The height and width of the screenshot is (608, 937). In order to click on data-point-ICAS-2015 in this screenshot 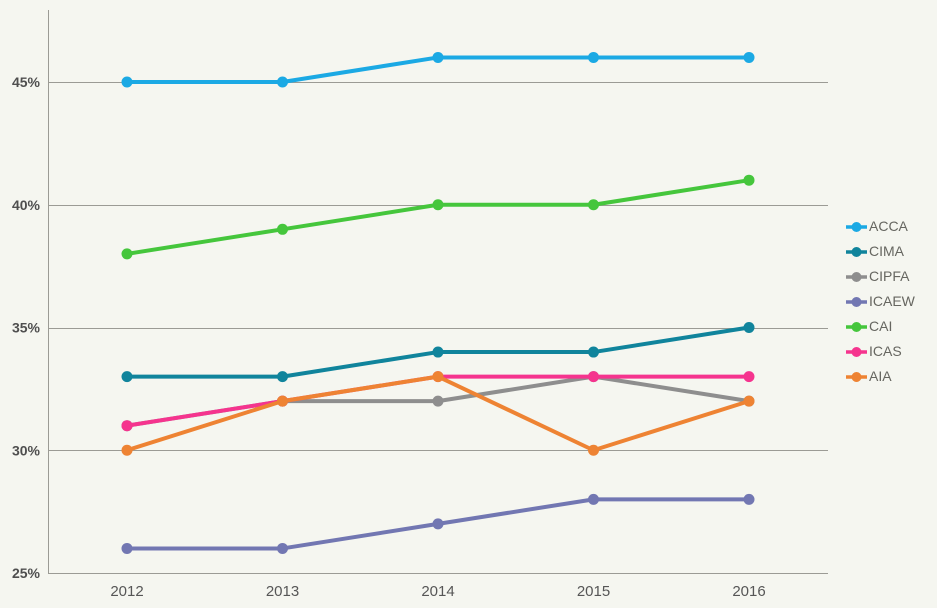, I will do `click(593, 377)`.